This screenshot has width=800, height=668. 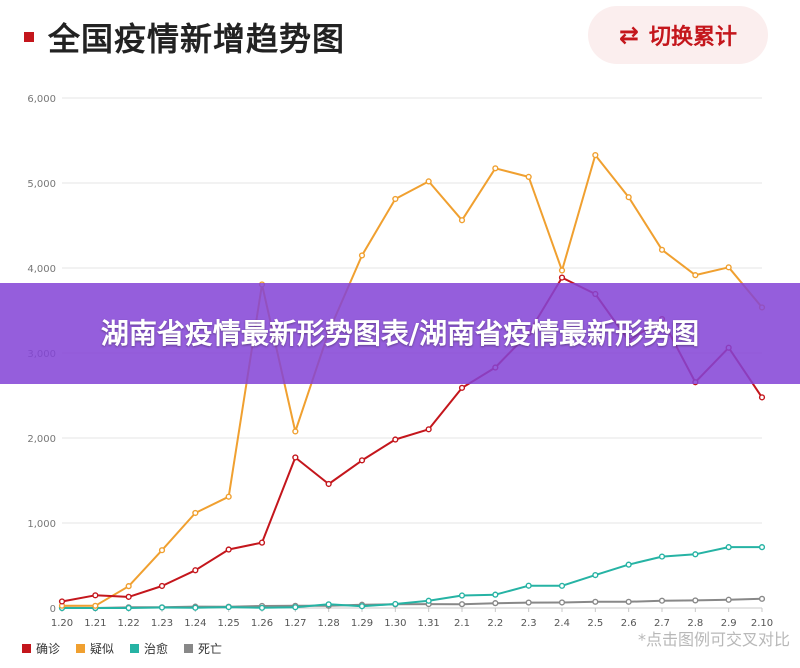 What do you see at coordinates (156, 649) in the screenshot?
I see `legend-label: 治愈` at bounding box center [156, 649].